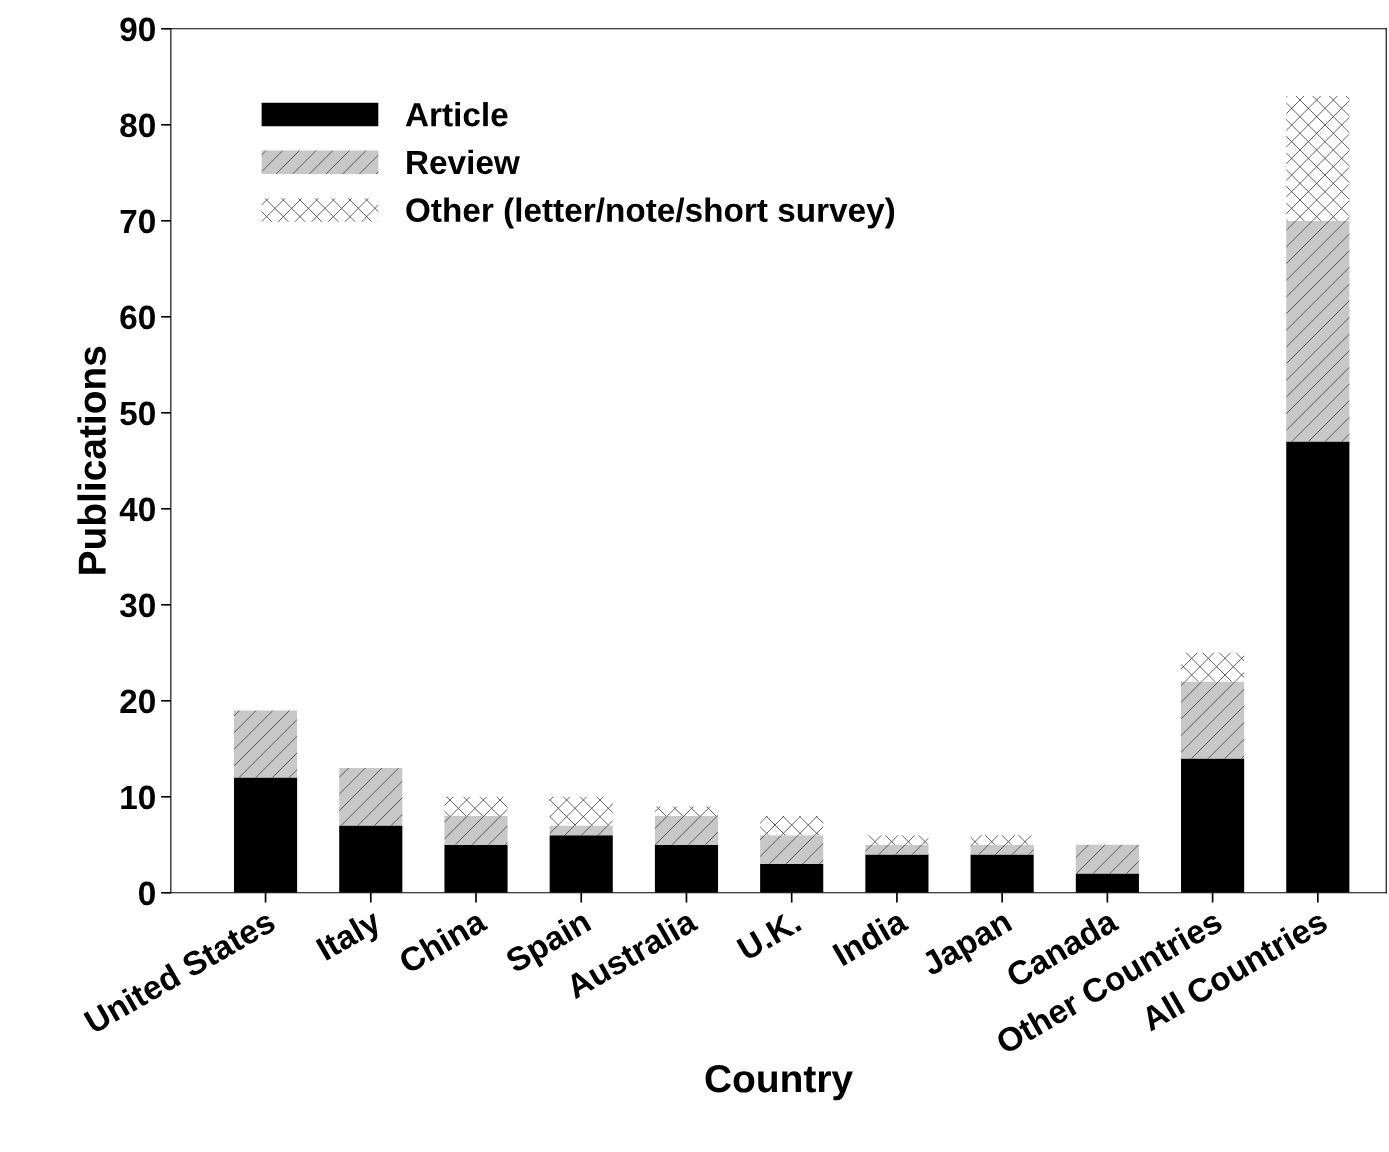  What do you see at coordinates (779, 1082) in the screenshot?
I see `x-axis-title: Country` at bounding box center [779, 1082].